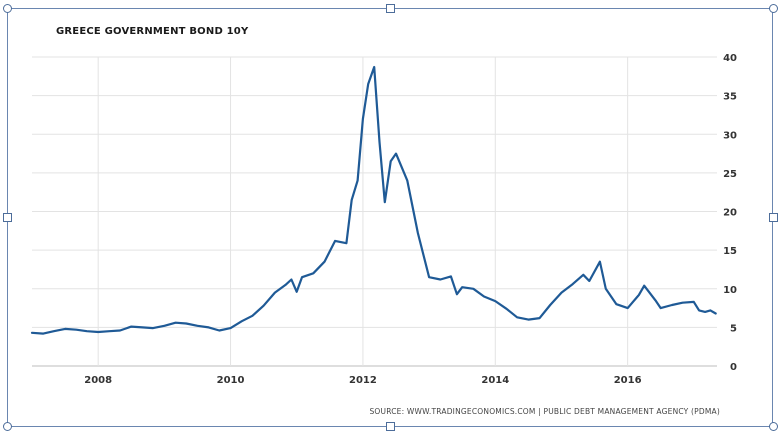  What do you see at coordinates (7, 217) in the screenshot?
I see `resize-handle-left` at bounding box center [7, 217].